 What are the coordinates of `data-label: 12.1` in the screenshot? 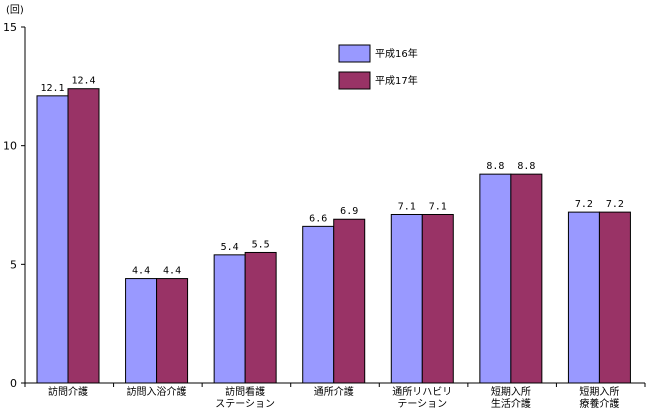 It's located at (52, 88).